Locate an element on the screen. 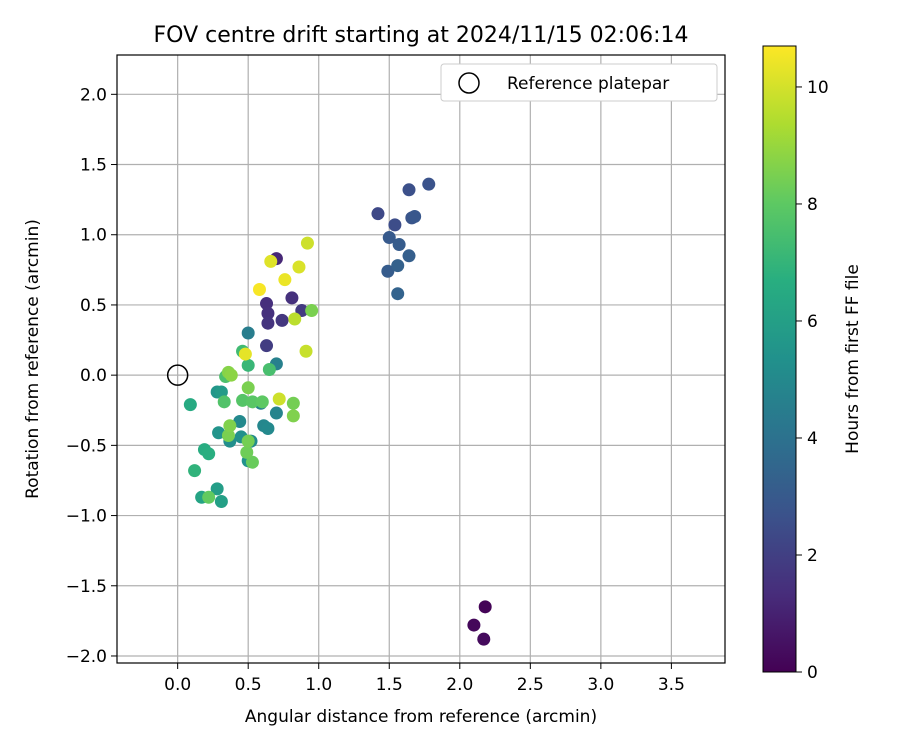 Image resolution: width=900 pixels, height=754 pixels. x-tick-label: 3.5 is located at coordinates (671, 685).